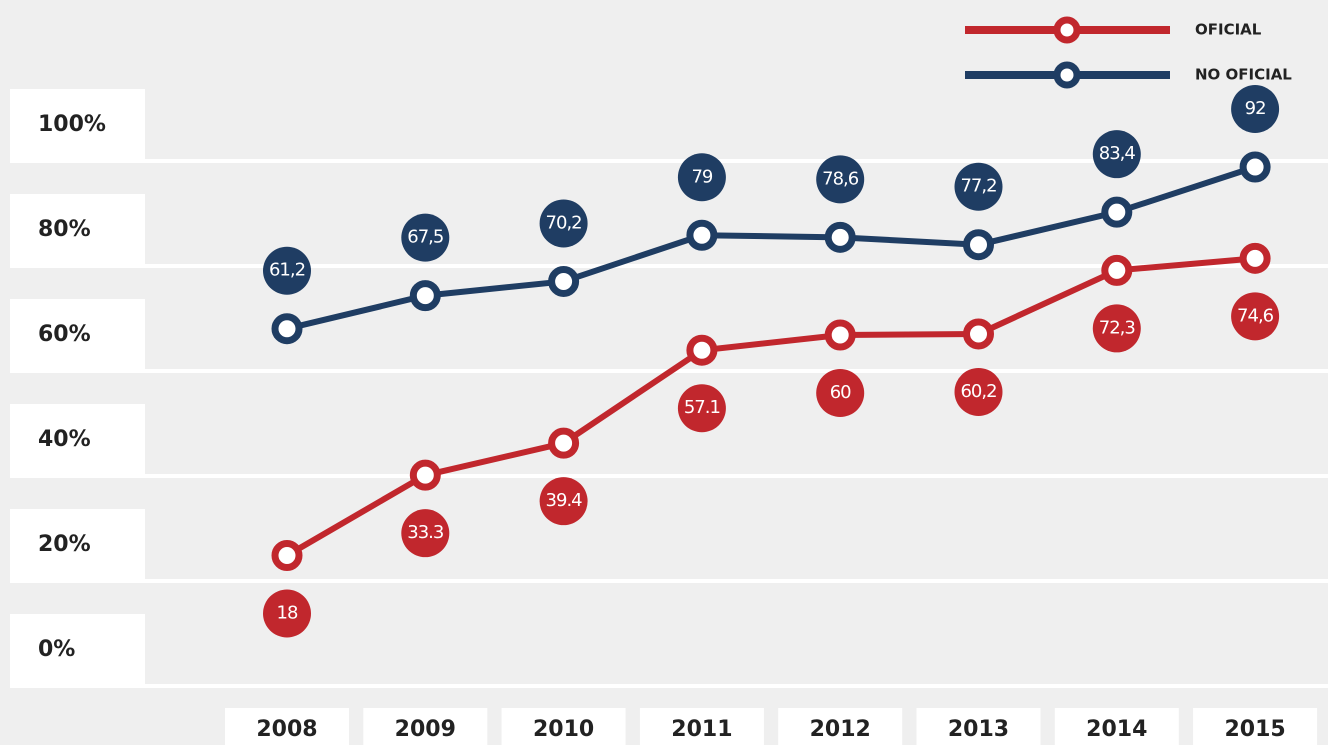  What do you see at coordinates (64, 439) in the screenshot?
I see `y-tick-label: 40%` at bounding box center [64, 439].